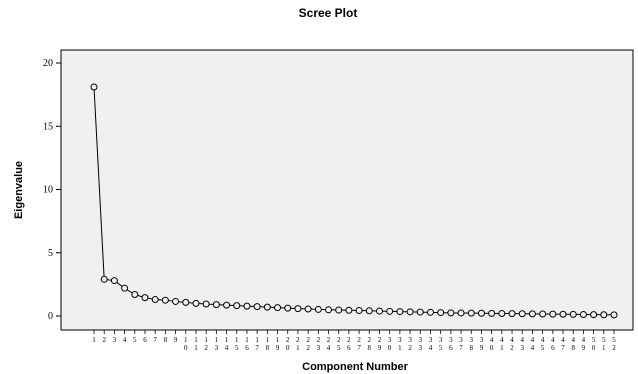 The image size is (638, 374). I want to click on y-tick-label: 0, so click(50, 316).